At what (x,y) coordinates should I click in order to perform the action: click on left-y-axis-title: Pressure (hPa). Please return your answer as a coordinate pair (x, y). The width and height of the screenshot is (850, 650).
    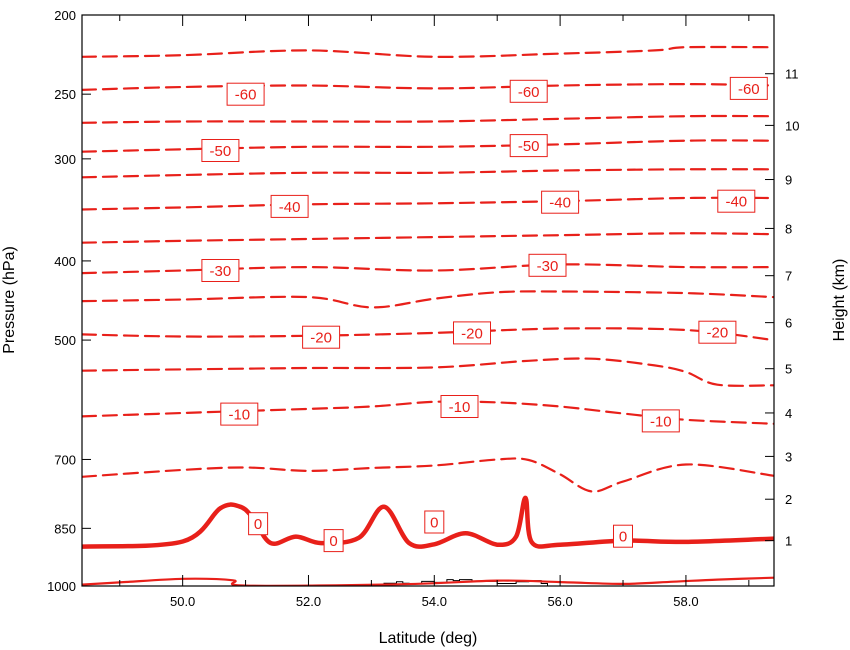
    Looking at the image, I should click on (9, 300).